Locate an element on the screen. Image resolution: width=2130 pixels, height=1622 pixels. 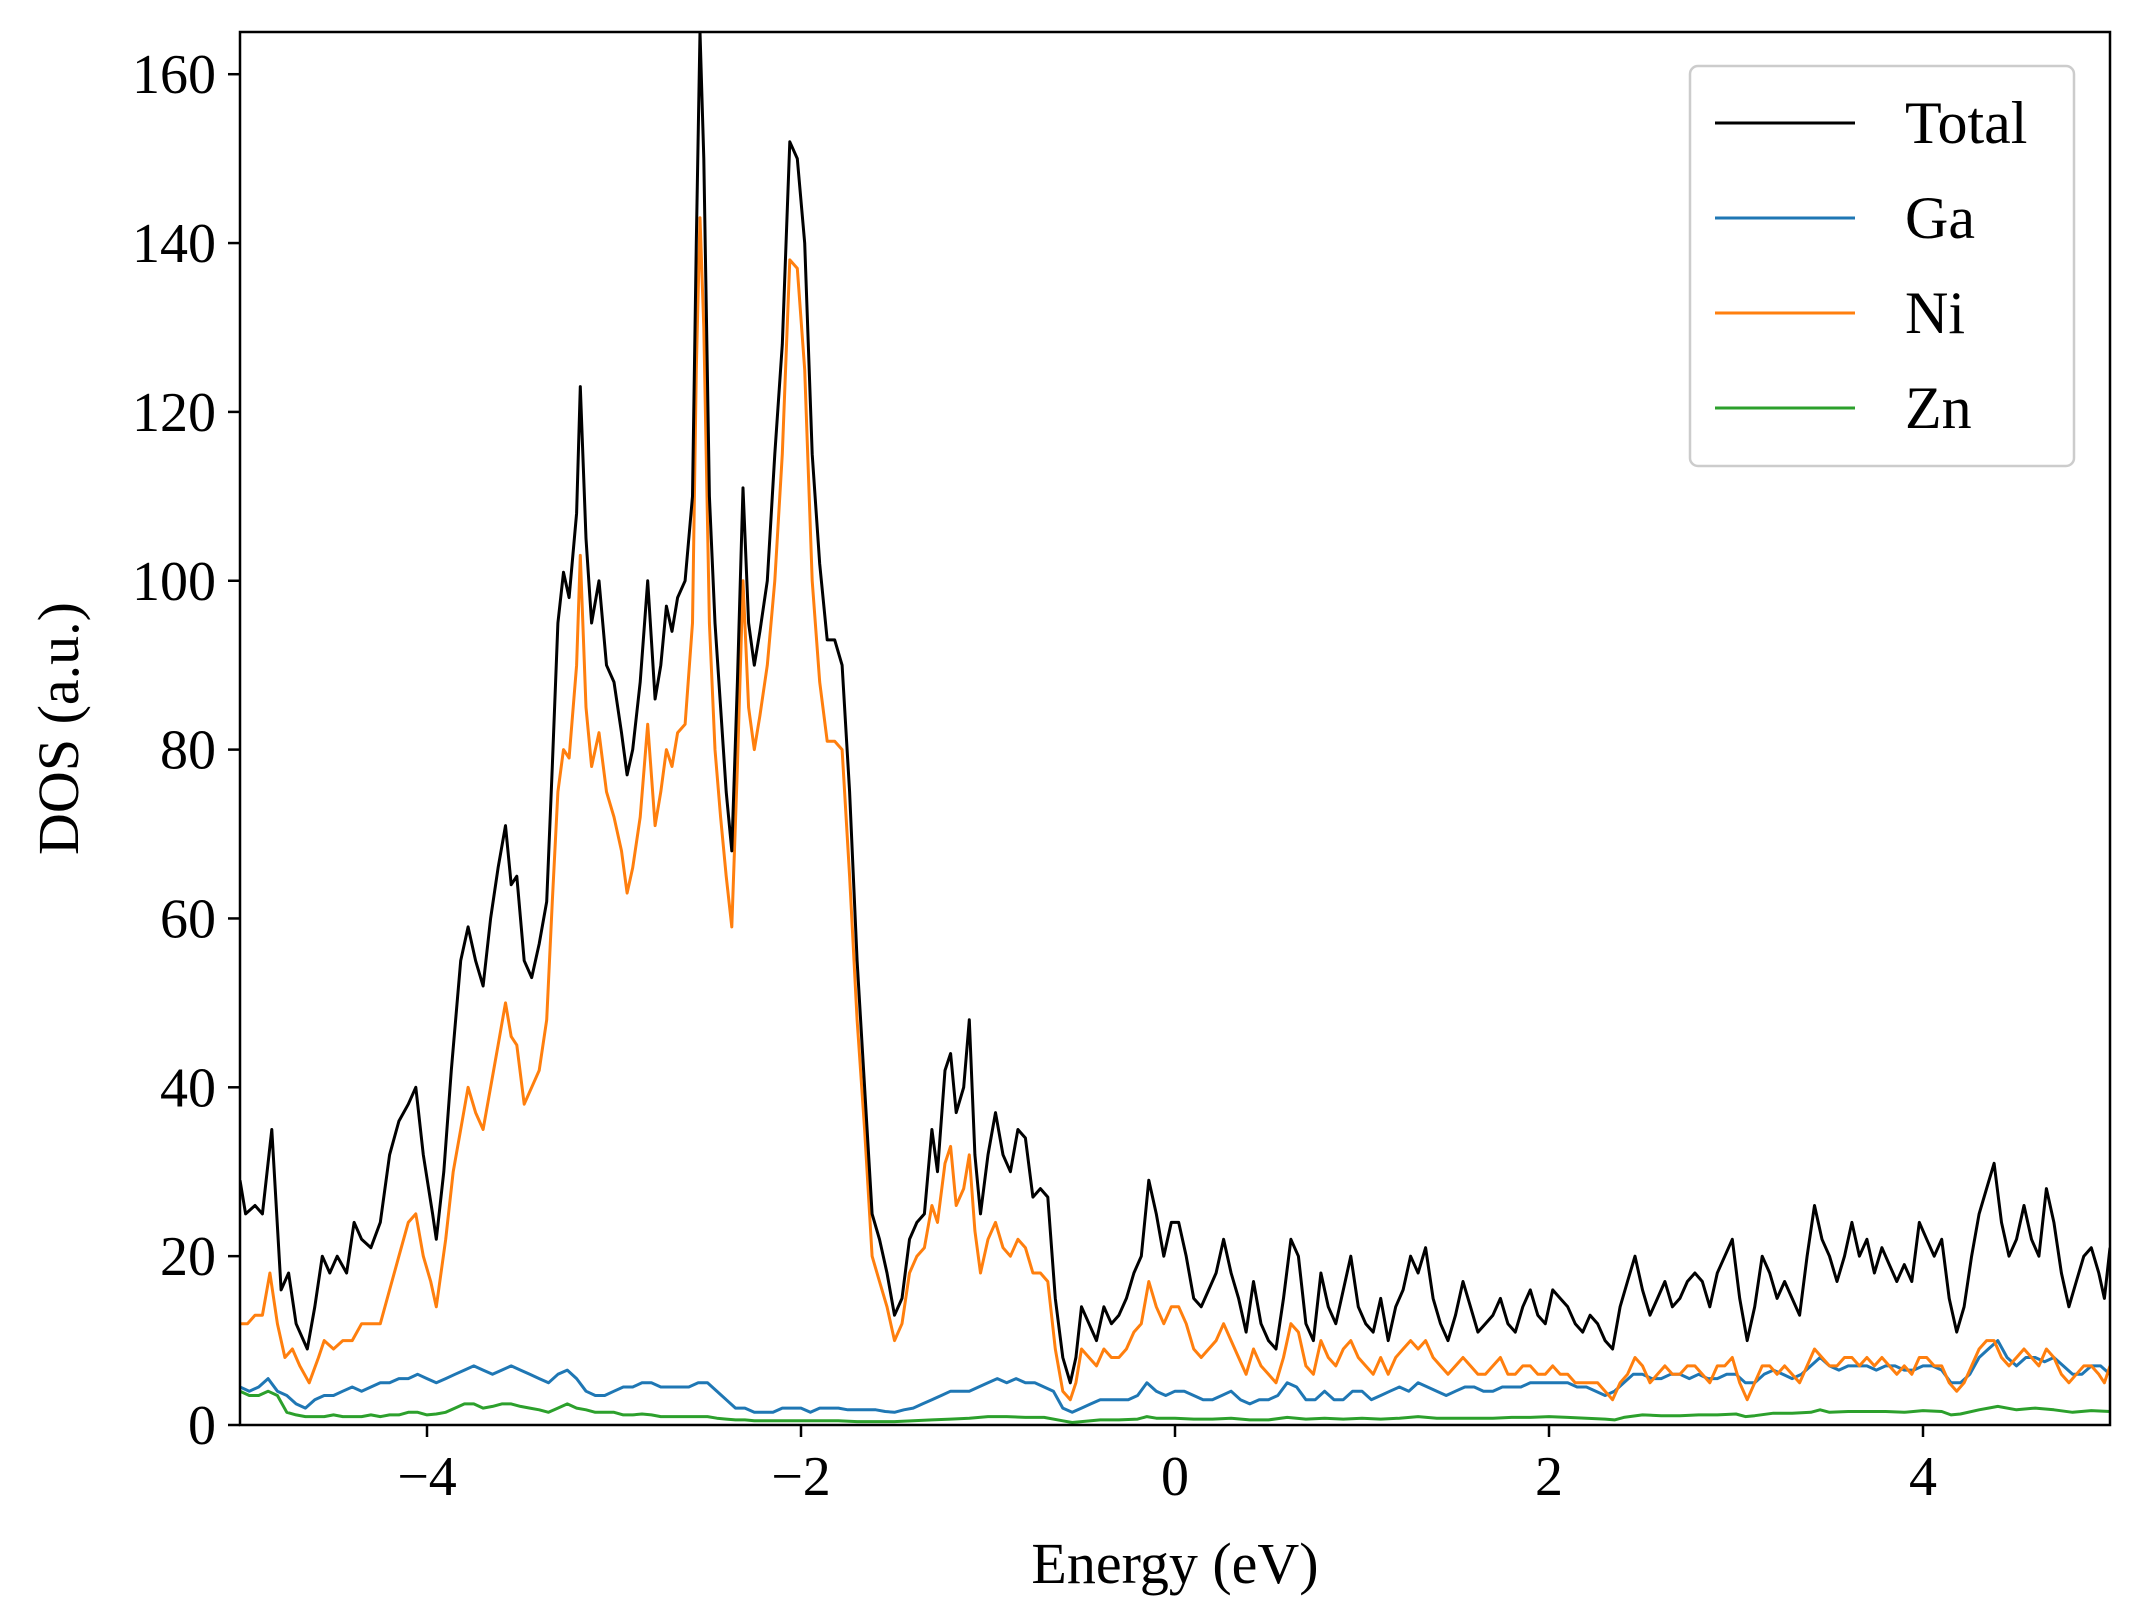
legend-label-zn: Zn is located at coordinates (1938, 408).